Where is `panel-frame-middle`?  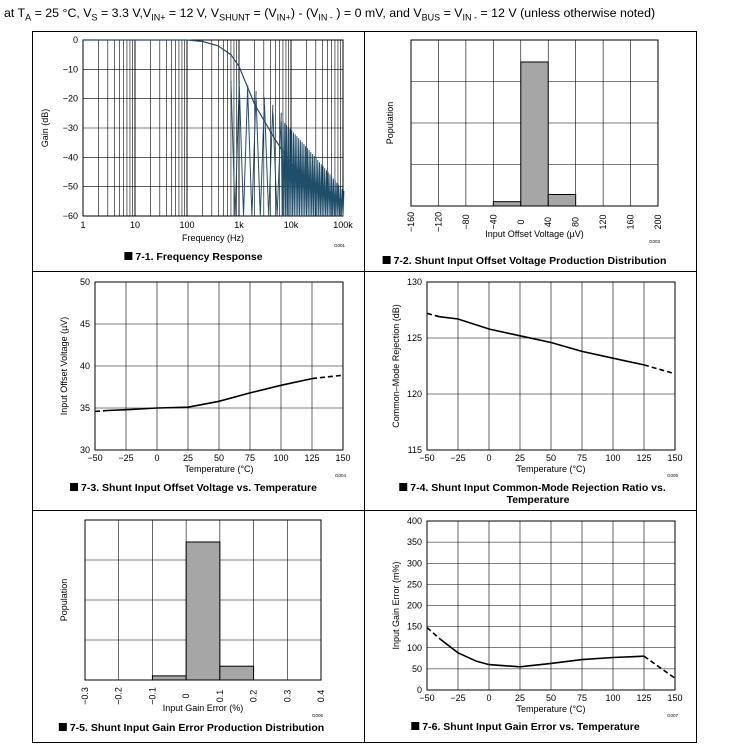 panel-frame-middle is located at coordinates (364, 387).